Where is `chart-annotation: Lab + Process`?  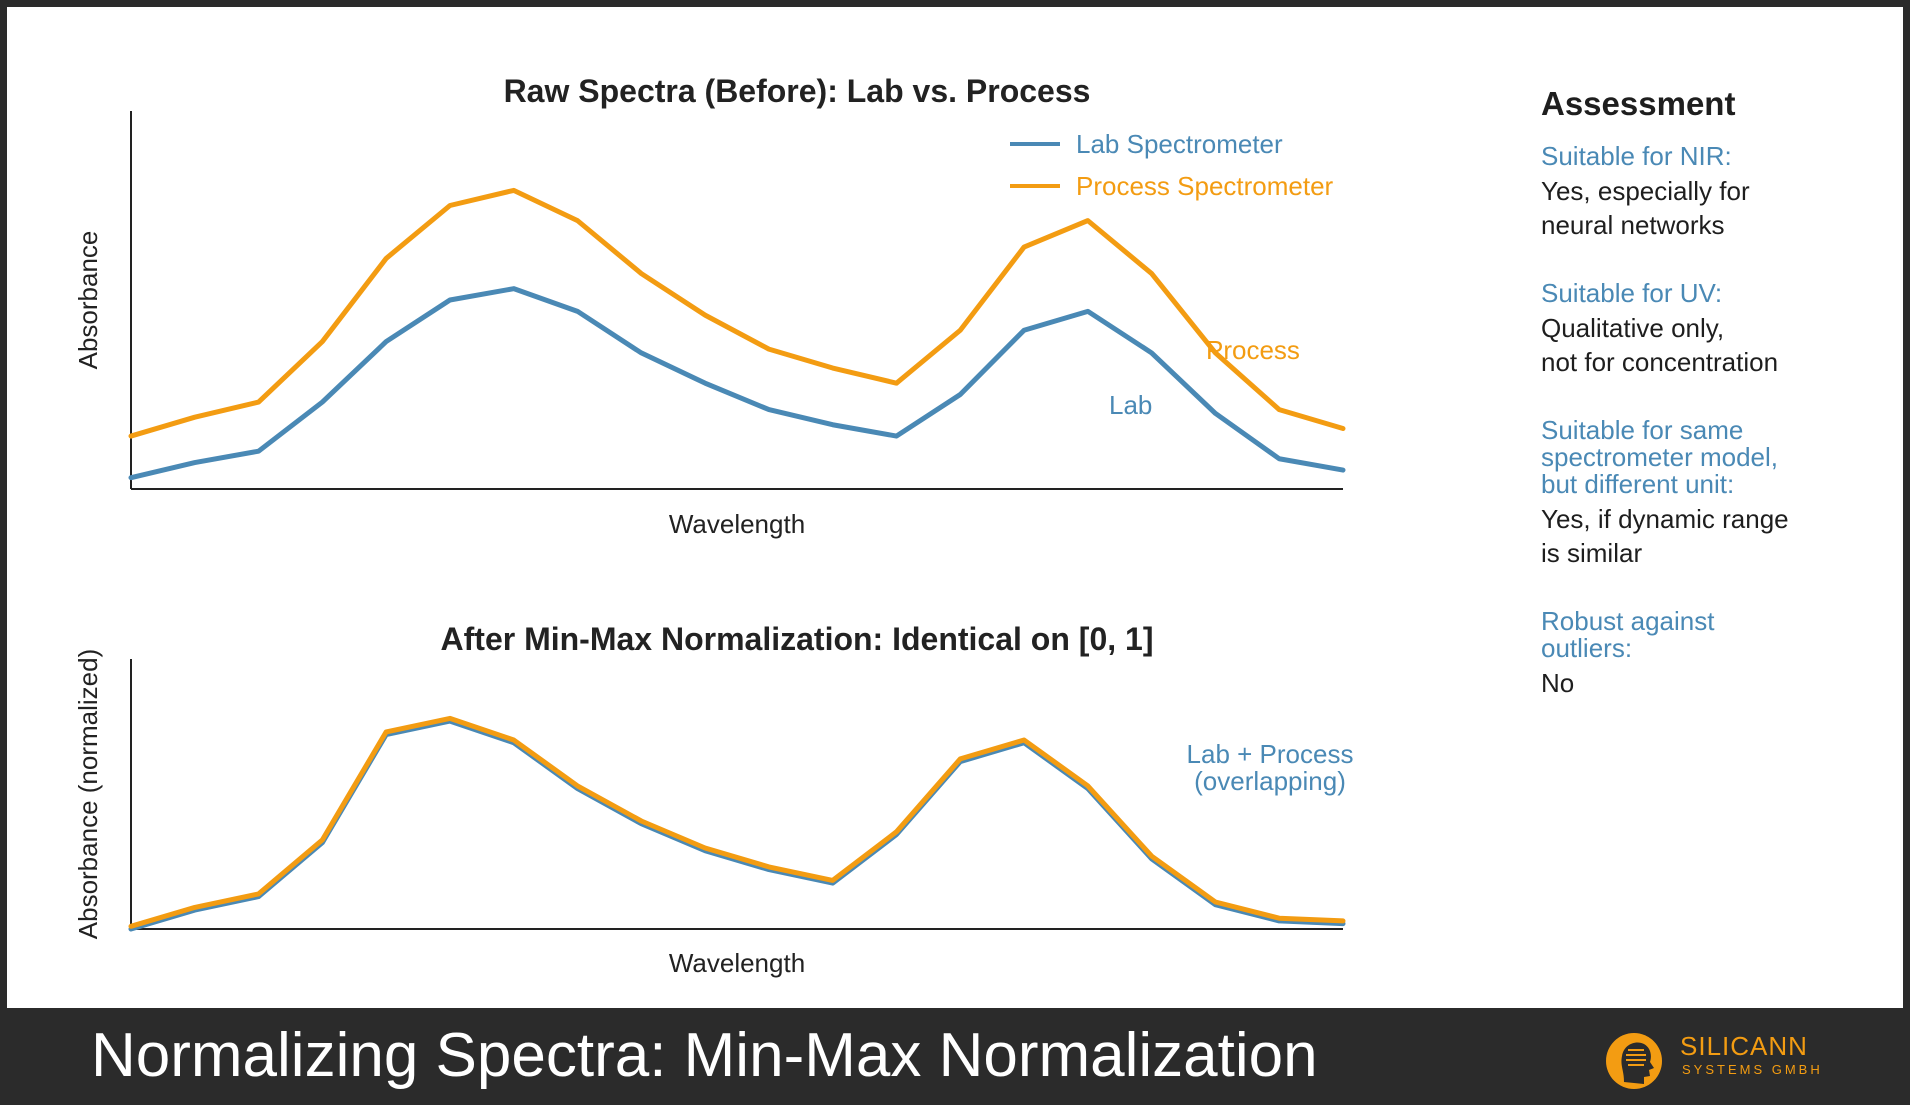
chart-annotation: Lab + Process is located at coordinates (1270, 754).